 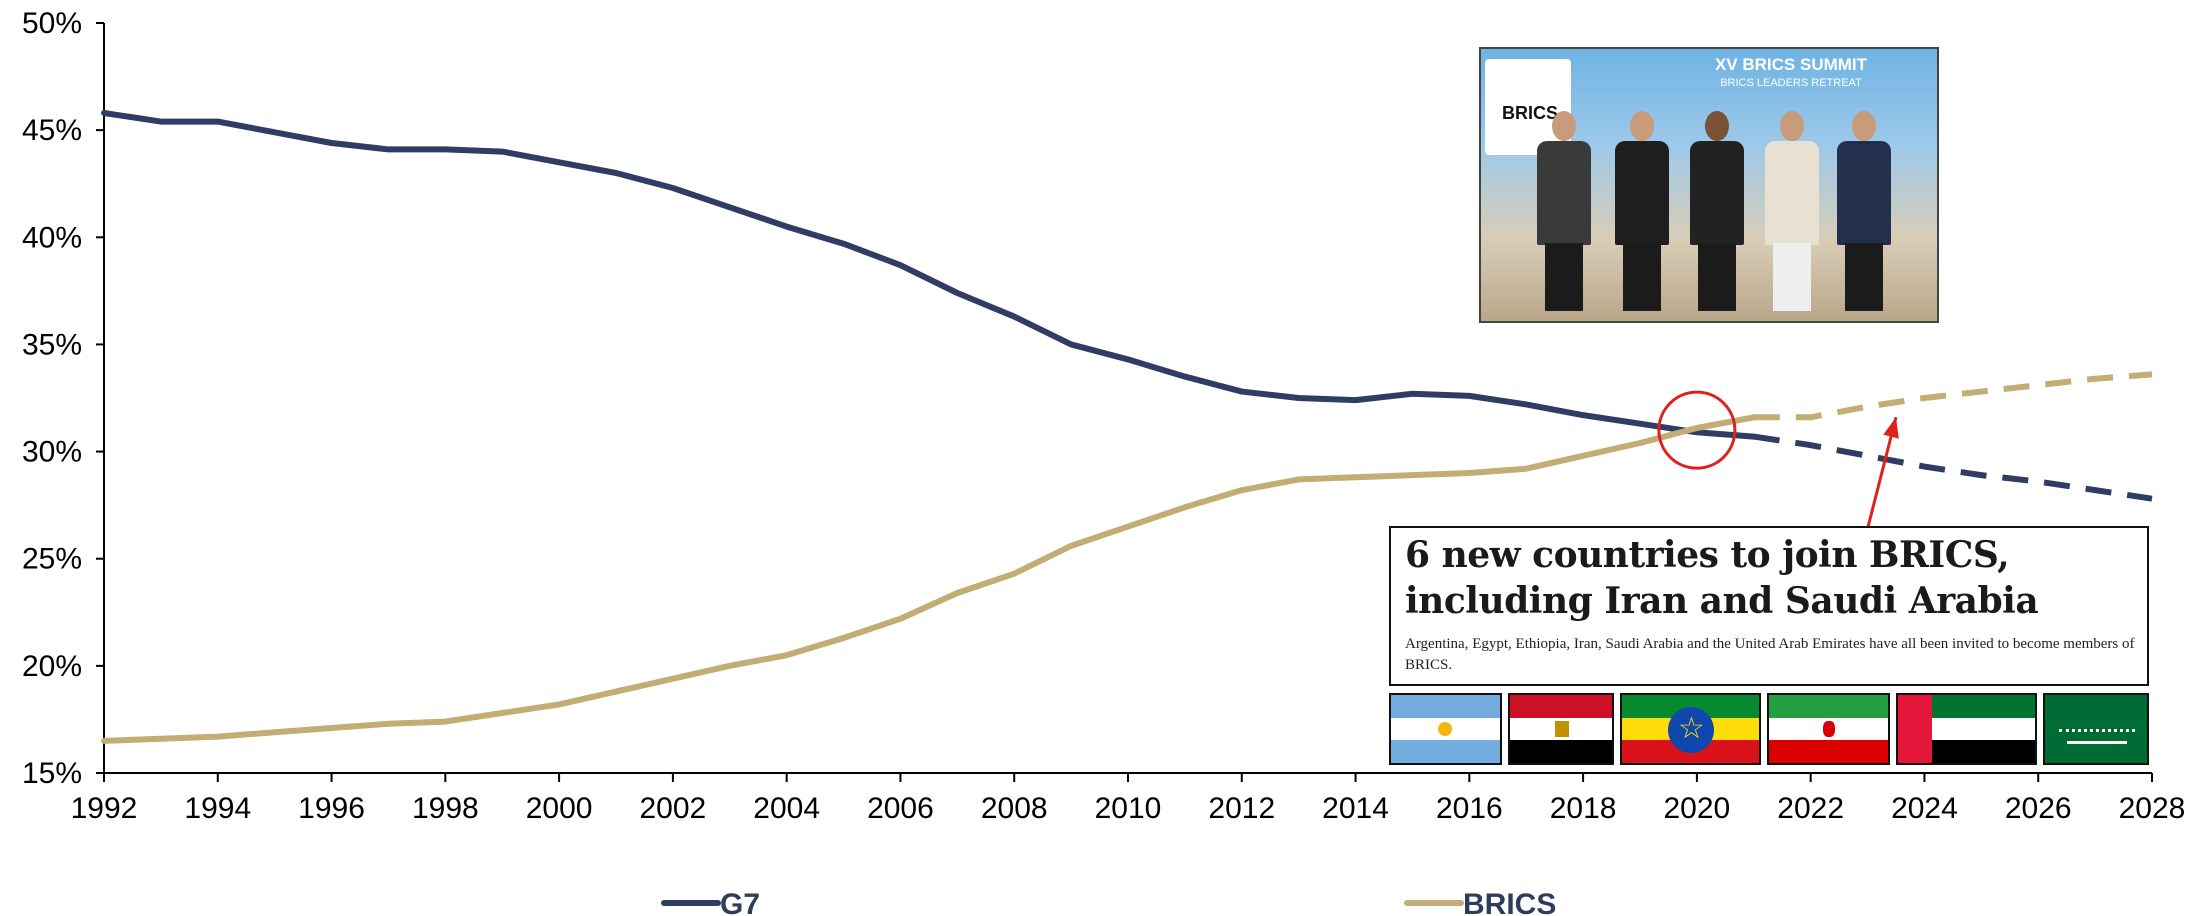 What do you see at coordinates (1445, 729) in the screenshot?
I see `argentina-flag` at bounding box center [1445, 729].